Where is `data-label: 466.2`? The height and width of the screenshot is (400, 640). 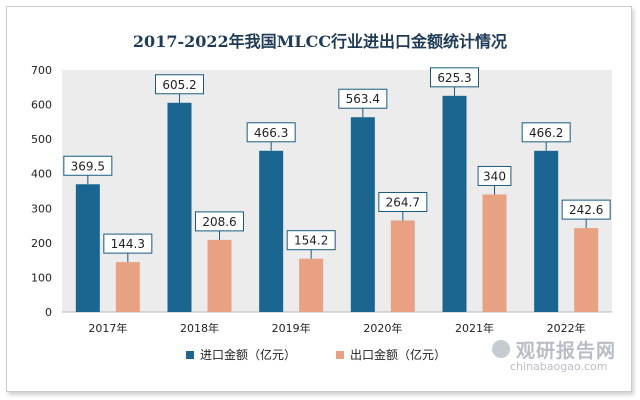
data-label: 466.2 is located at coordinates (546, 133).